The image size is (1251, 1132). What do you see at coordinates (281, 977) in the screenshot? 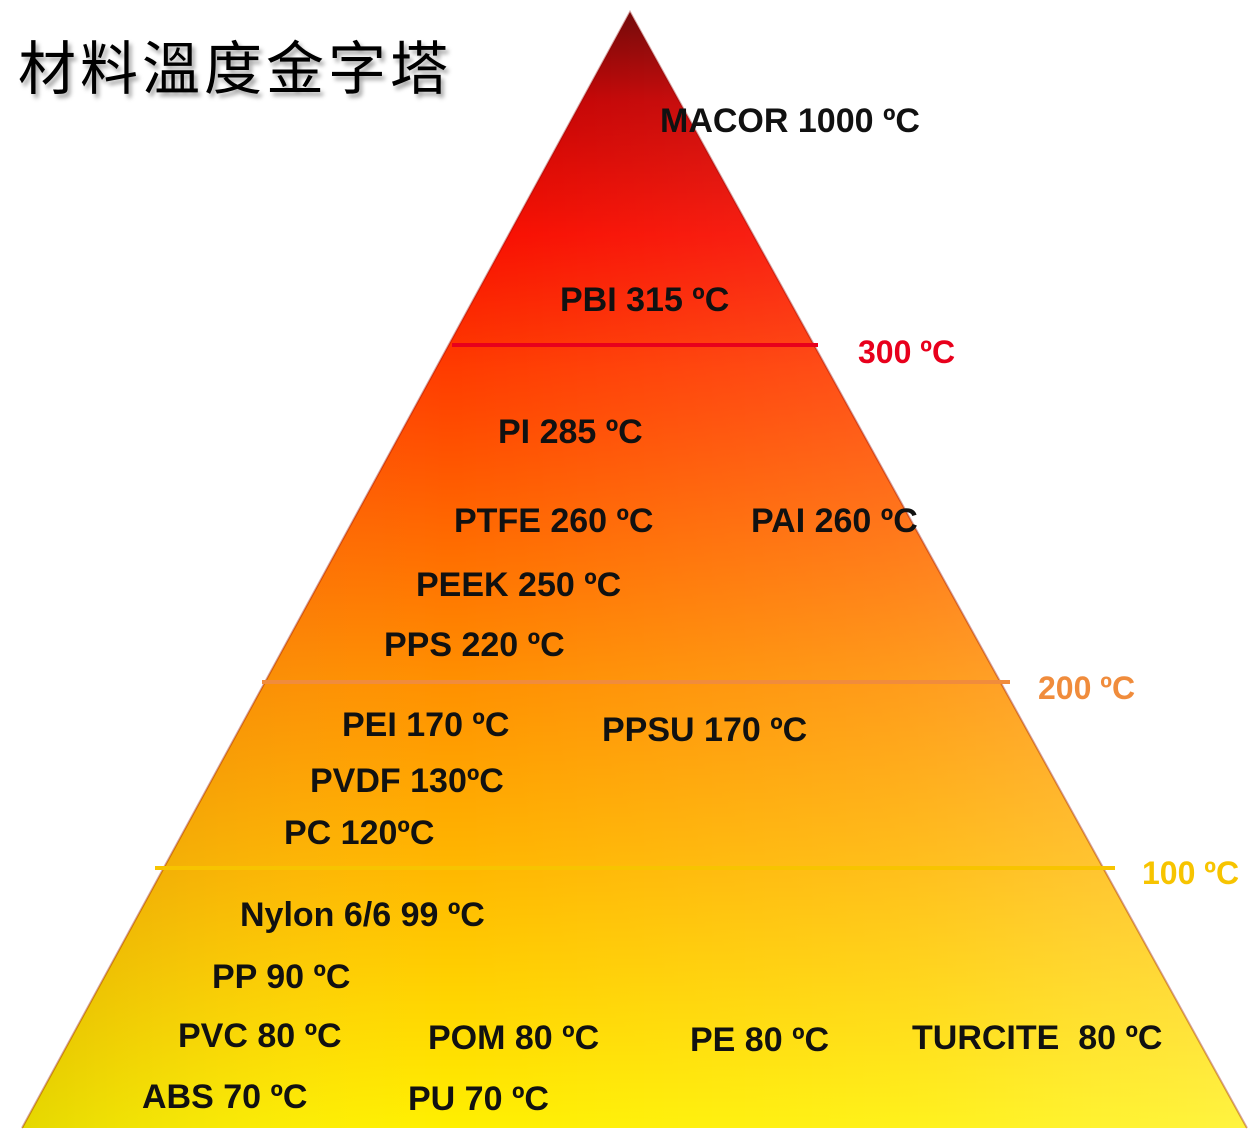
I see `material-label-pp: PP 90 ºC` at bounding box center [281, 977].